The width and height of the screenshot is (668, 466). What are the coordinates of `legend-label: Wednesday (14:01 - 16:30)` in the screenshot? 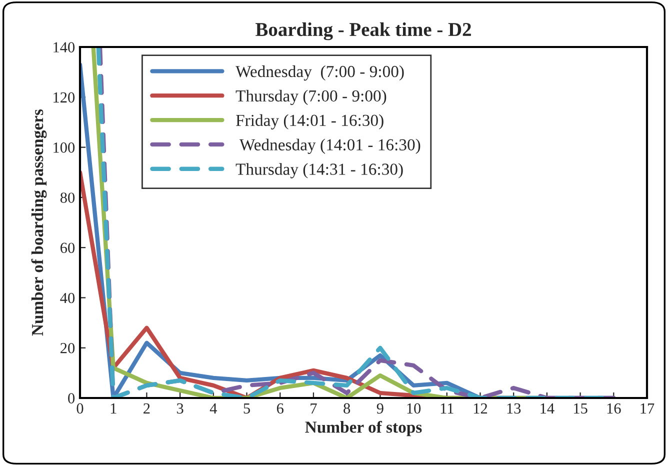 It's located at (329, 146).